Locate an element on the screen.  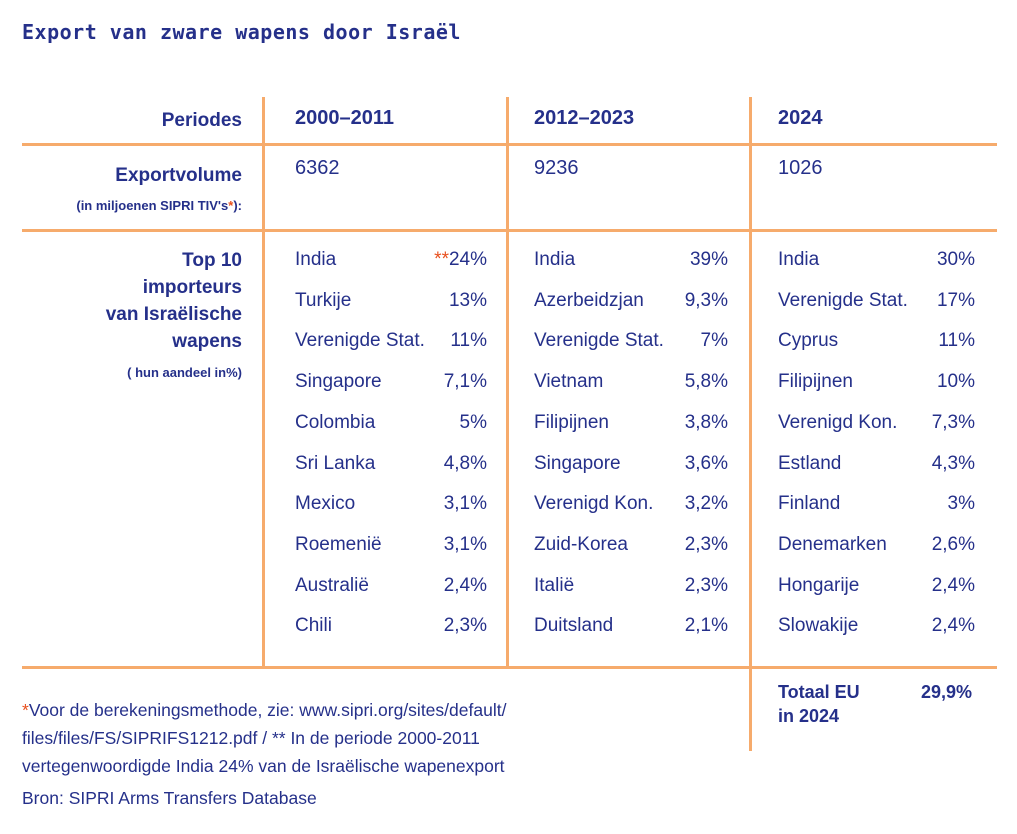
share-percent: 5,8% is located at coordinates (706, 382).